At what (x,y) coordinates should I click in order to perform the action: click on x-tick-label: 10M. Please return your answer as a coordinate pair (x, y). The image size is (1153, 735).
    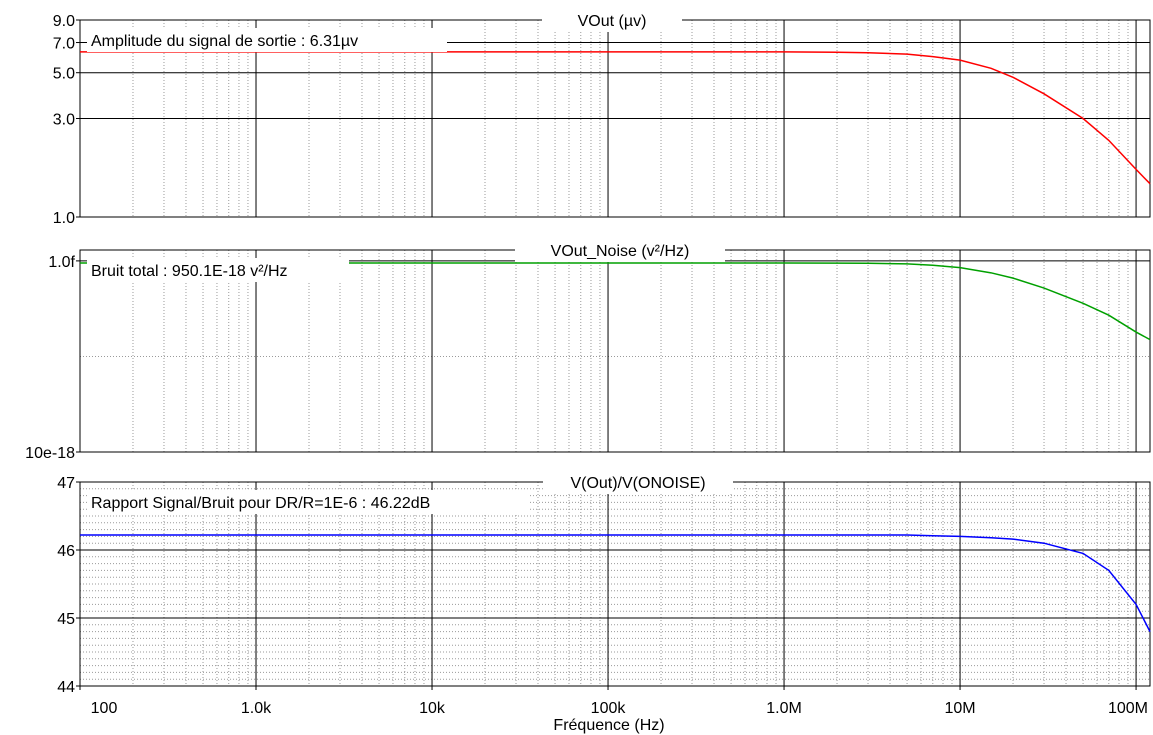
    Looking at the image, I should click on (959, 708).